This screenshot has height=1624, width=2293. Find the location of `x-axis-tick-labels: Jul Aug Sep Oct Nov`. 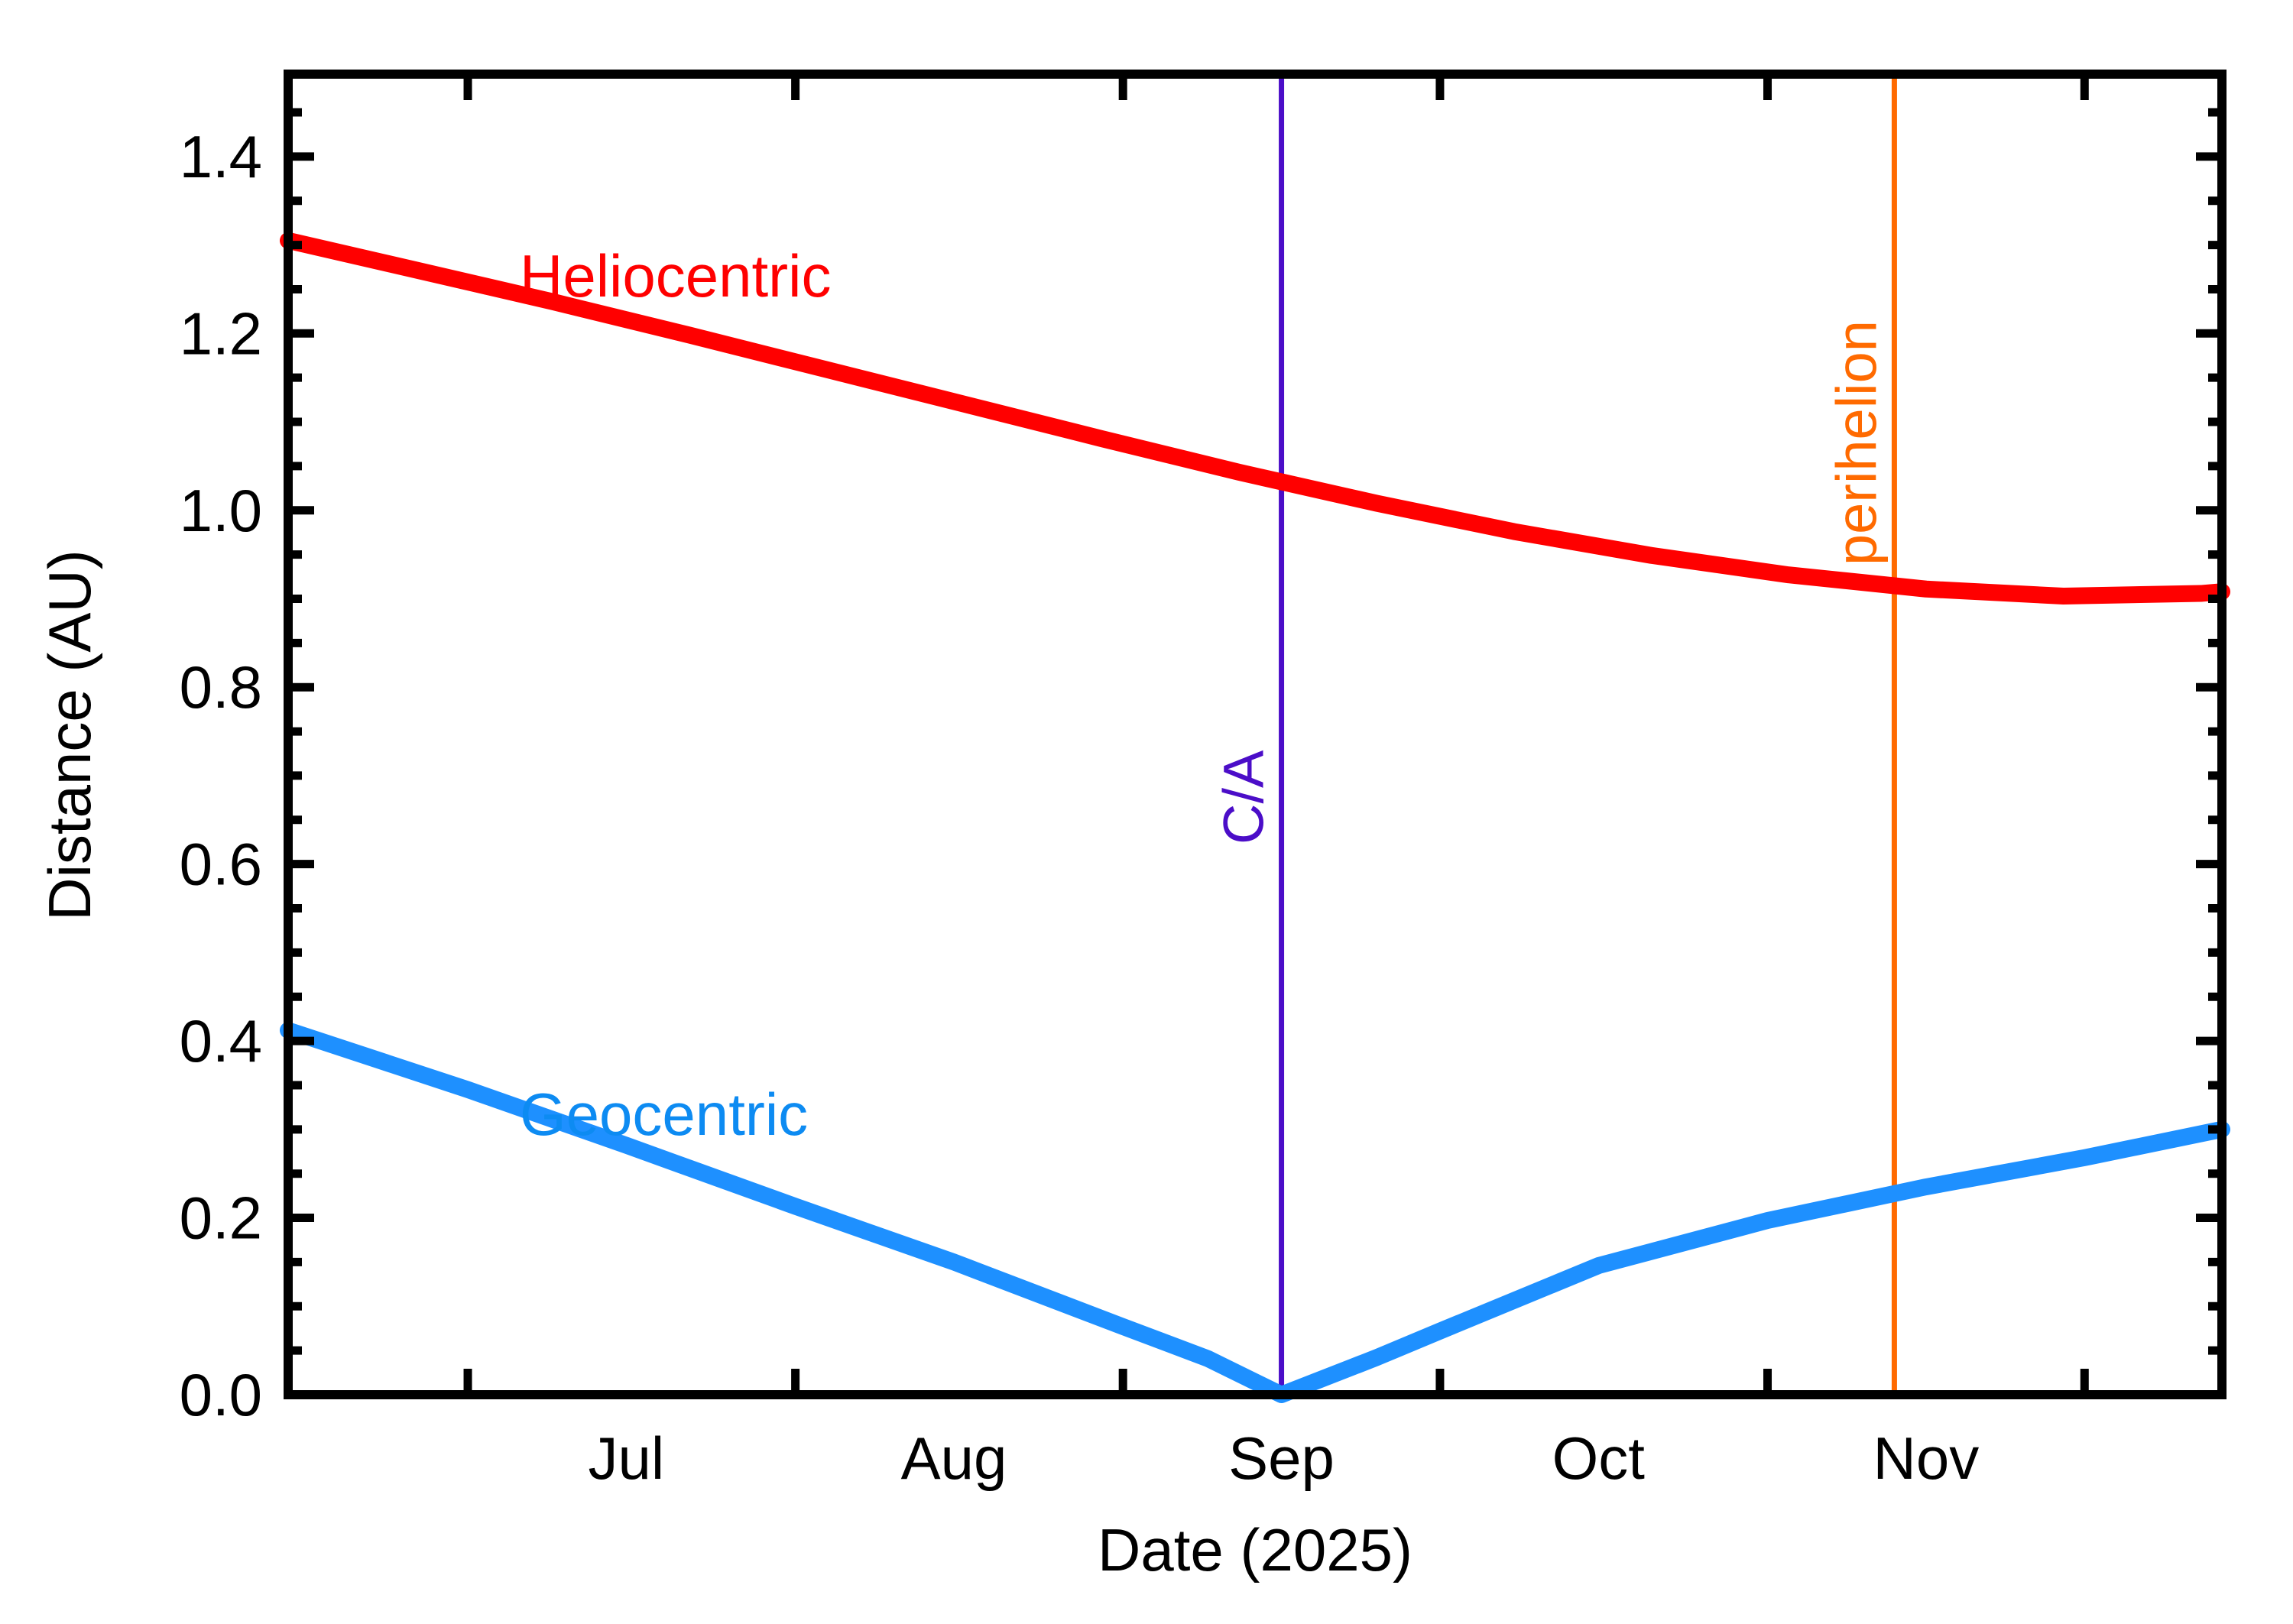

x-axis-tick-labels: Jul Aug Sep Oct Nov is located at coordinates (1284, 1458).